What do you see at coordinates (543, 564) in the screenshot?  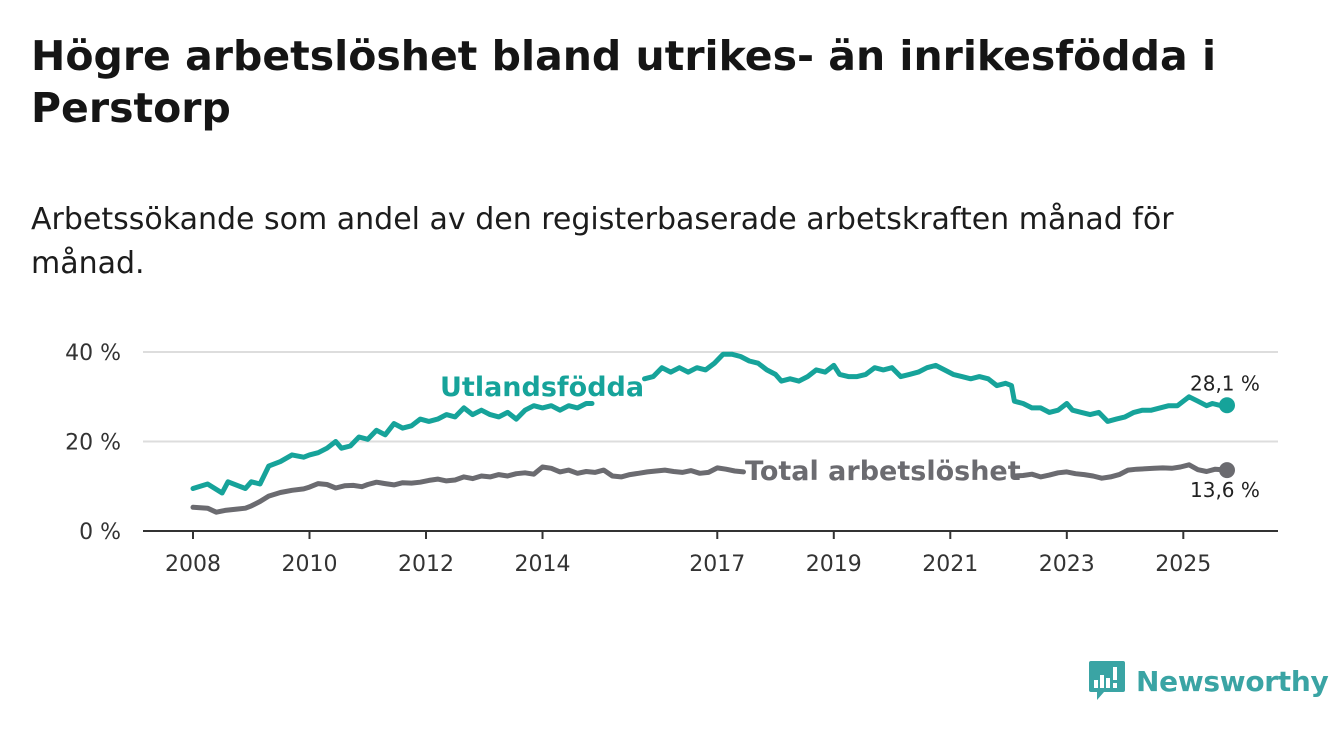 I see `x-tick-label: 2014` at bounding box center [543, 564].